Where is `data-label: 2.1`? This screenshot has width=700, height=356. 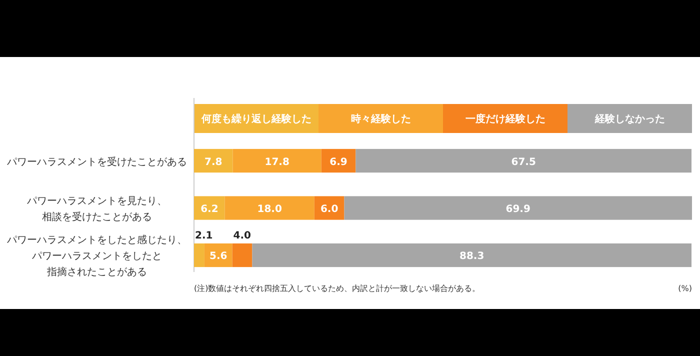 data-label: 2.1 is located at coordinates (204, 236).